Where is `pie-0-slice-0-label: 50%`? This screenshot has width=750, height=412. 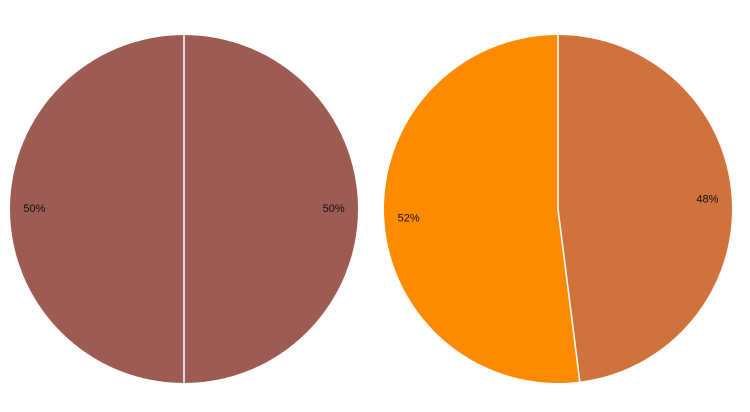 pie-0-slice-0-label: 50% is located at coordinates (334, 209).